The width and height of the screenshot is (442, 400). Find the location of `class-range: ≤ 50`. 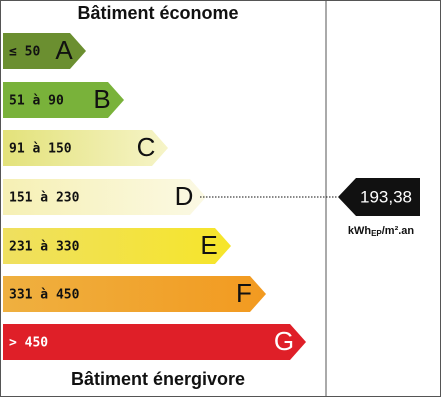

class-range: ≤ 50 is located at coordinates (24, 52).